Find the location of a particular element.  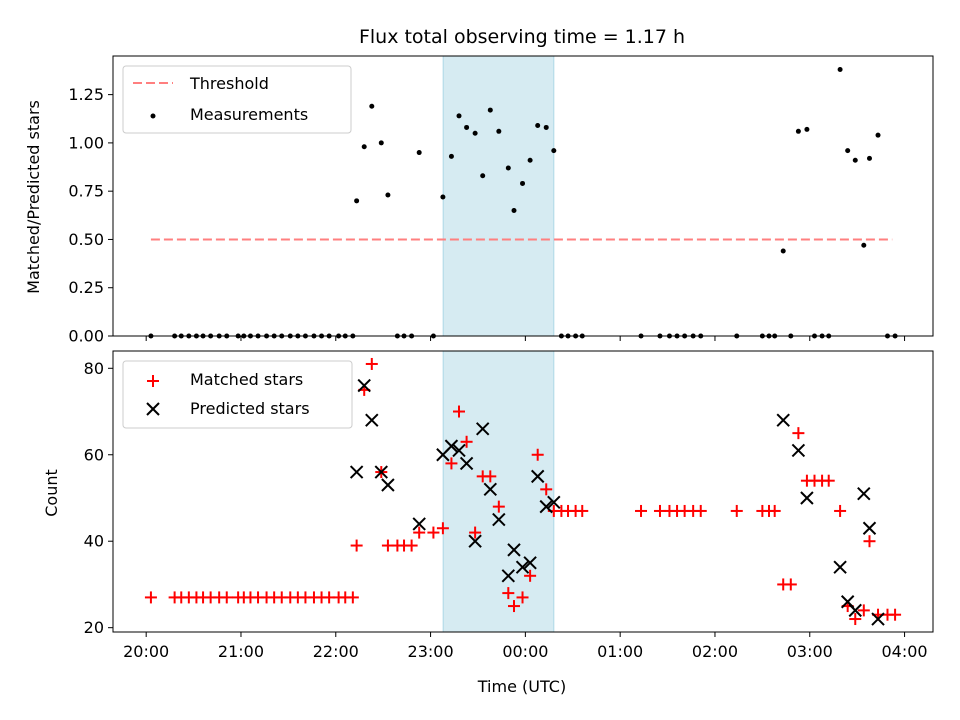

legend-matched-label: Matched stars is located at coordinates (246, 379).